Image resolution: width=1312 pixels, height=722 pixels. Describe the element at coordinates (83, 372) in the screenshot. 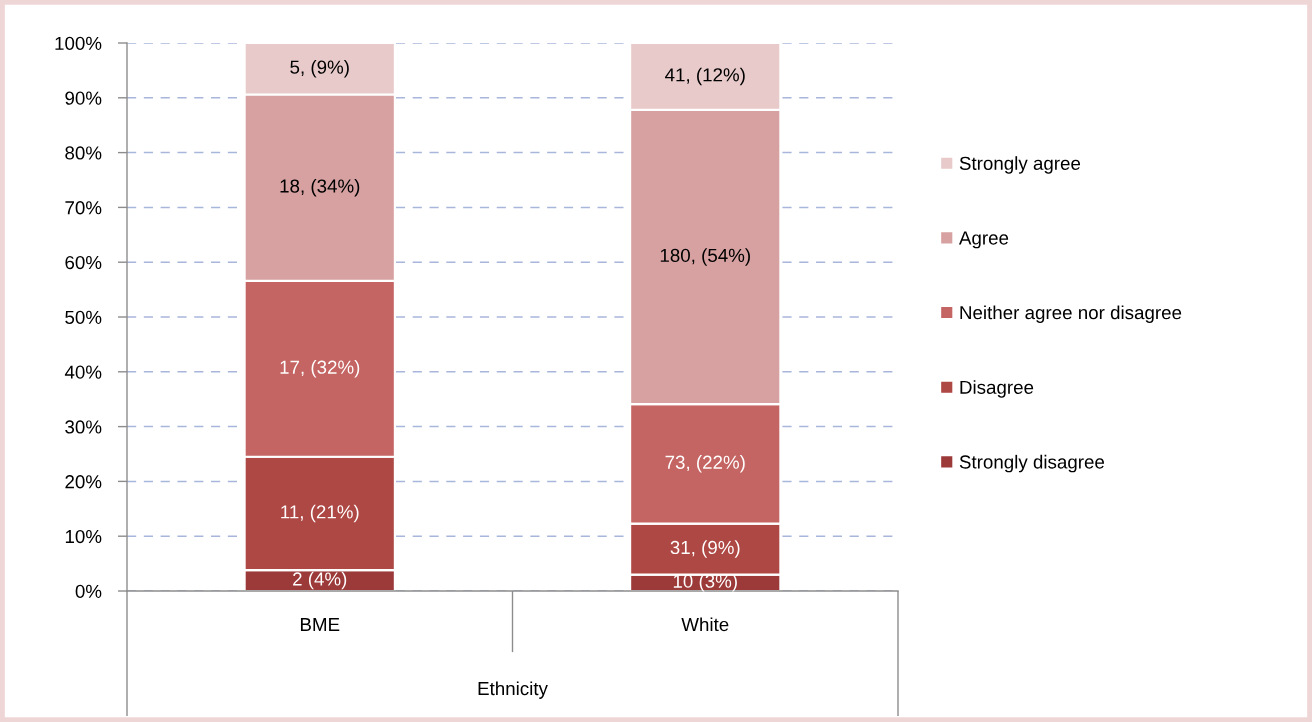

I see `y-tick-label: 40%` at that location.